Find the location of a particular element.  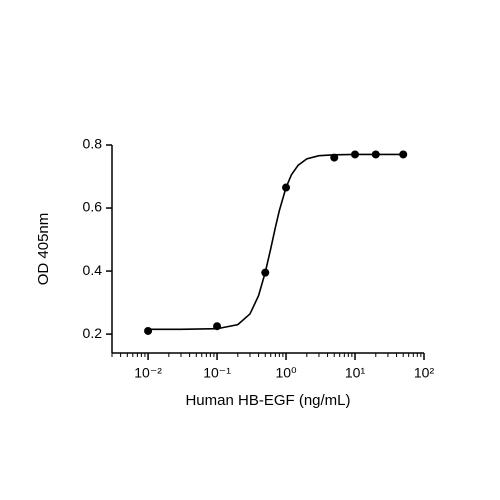

y-tick-label: 0.6 is located at coordinates (93, 207).